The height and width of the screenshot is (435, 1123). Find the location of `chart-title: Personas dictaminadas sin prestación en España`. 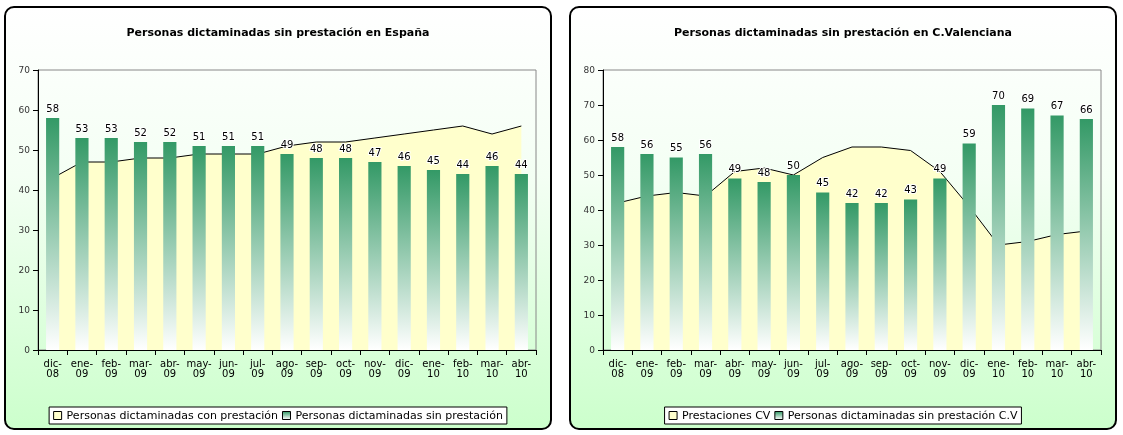

chart-title: Personas dictaminadas sin prestación en España is located at coordinates (278, 32).